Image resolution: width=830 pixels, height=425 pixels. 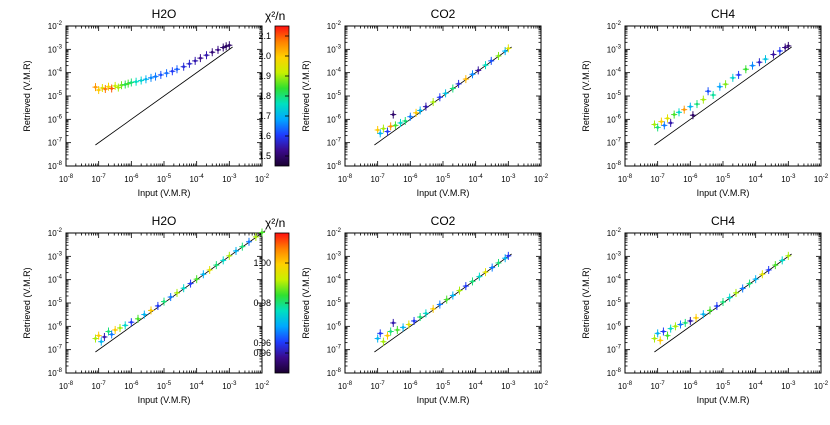 What do you see at coordinates (271, 295) in the screenshot?
I see `colorbar-cb2: 0.960.96 0.98 1.00 χ²/n` at bounding box center [271, 295].